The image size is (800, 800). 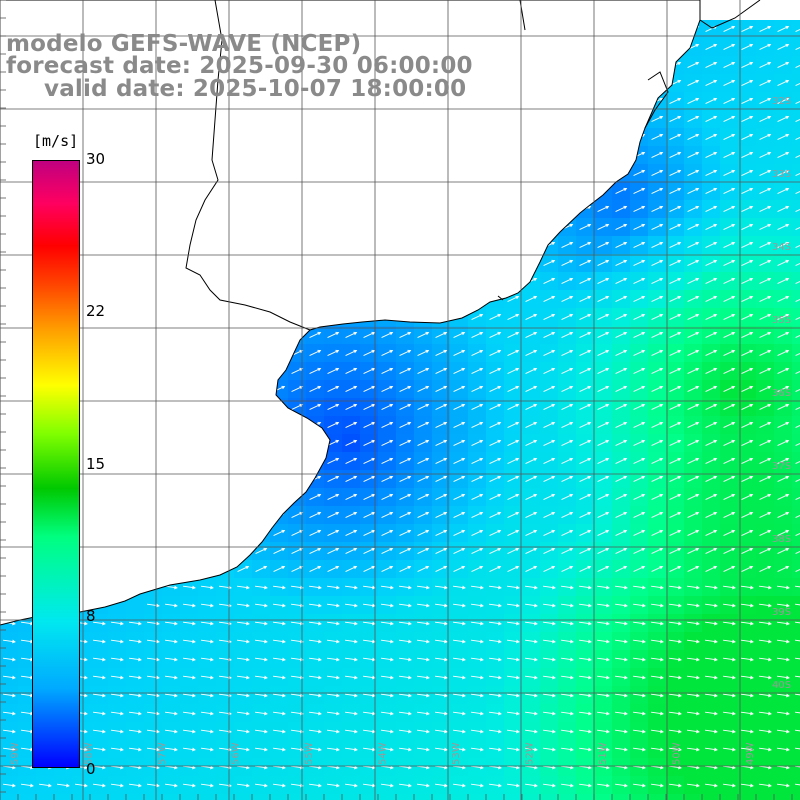 I want to click on colorbar-units: [m/s], so click(x=56, y=141).